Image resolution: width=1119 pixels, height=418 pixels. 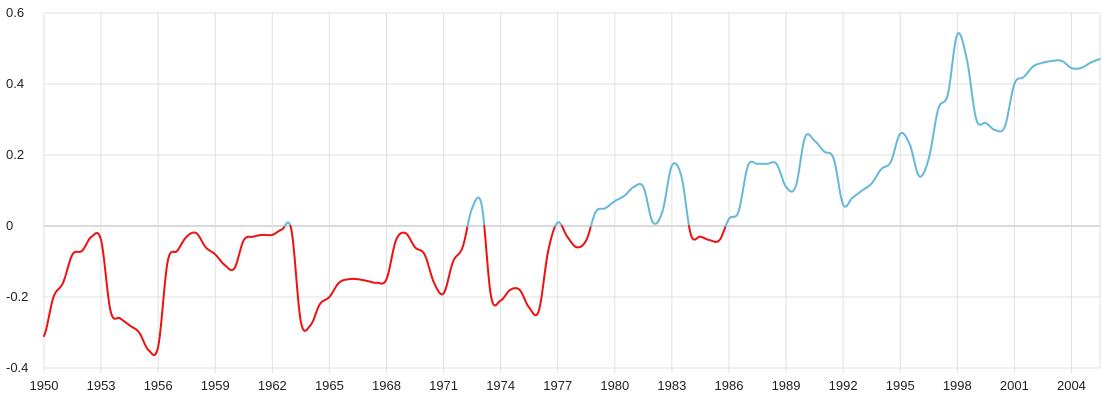 What do you see at coordinates (15, 83) in the screenshot?
I see `y-tick-label: 0.4` at bounding box center [15, 83].